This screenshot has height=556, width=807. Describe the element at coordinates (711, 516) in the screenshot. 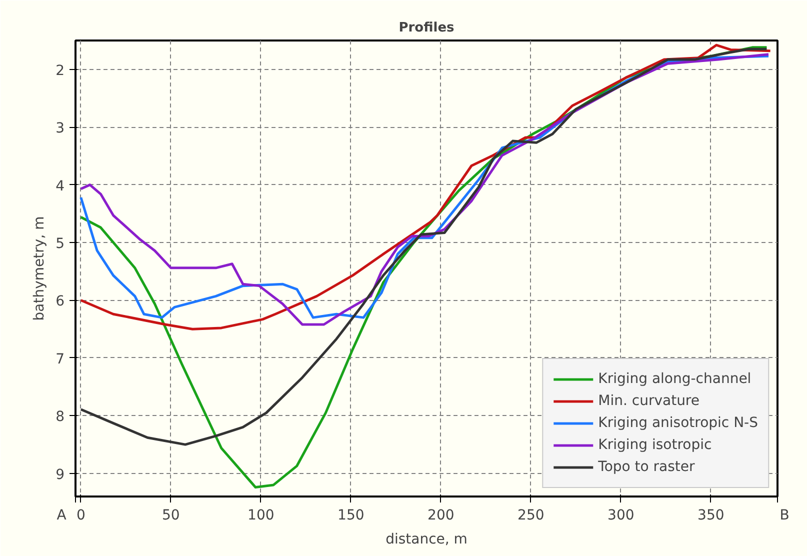

I see `x-tick-label: 350` at that location.